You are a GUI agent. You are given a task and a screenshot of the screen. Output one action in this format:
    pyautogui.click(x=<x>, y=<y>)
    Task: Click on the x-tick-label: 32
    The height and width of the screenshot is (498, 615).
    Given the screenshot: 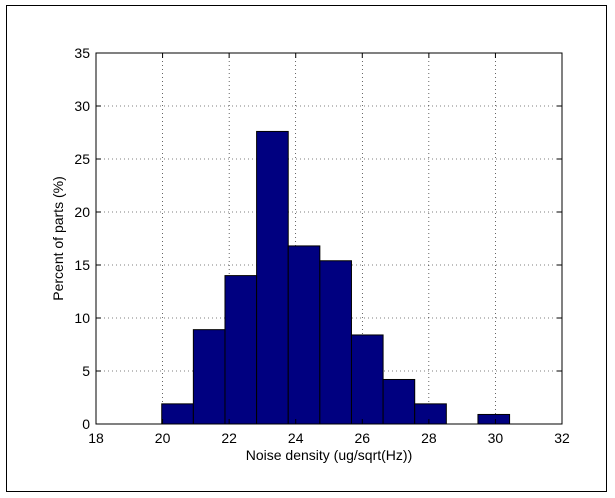 What is the action you would take?
    pyautogui.click(x=562, y=438)
    